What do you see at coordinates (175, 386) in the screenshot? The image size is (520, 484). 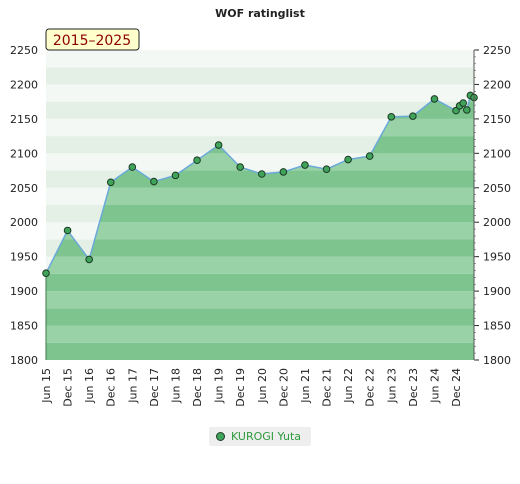 I see `x-tick-label: Jun 18` at bounding box center [175, 386].